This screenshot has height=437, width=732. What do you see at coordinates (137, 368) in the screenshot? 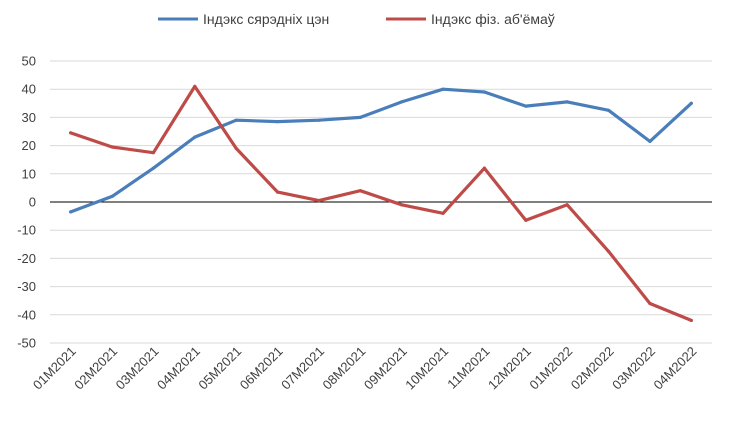
I see `x-tick-label: 03M2021` at bounding box center [137, 368].